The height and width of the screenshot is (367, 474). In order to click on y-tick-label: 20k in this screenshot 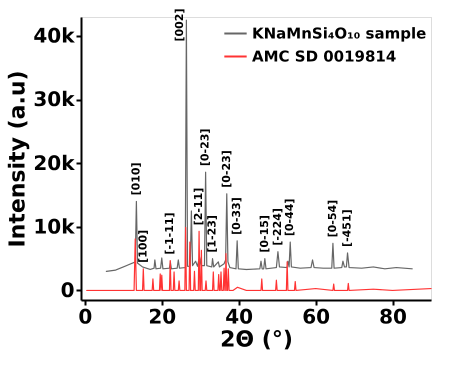, I will do `click(54, 162)`.